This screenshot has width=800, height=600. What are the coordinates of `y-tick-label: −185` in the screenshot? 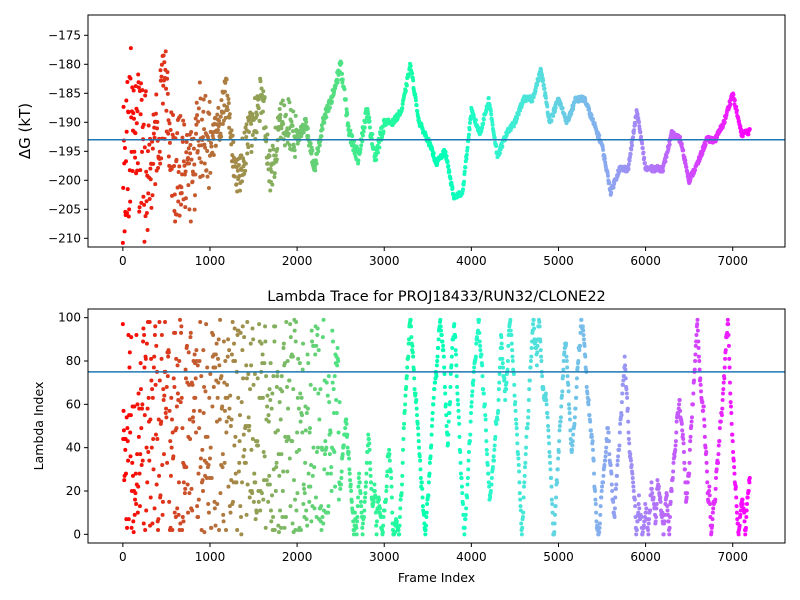 It's located at (64, 93).